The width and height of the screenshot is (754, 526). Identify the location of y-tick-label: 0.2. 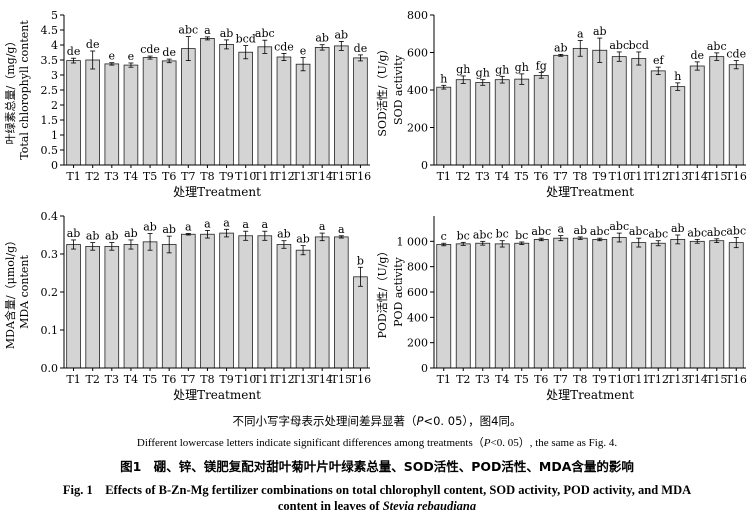
(50, 292).